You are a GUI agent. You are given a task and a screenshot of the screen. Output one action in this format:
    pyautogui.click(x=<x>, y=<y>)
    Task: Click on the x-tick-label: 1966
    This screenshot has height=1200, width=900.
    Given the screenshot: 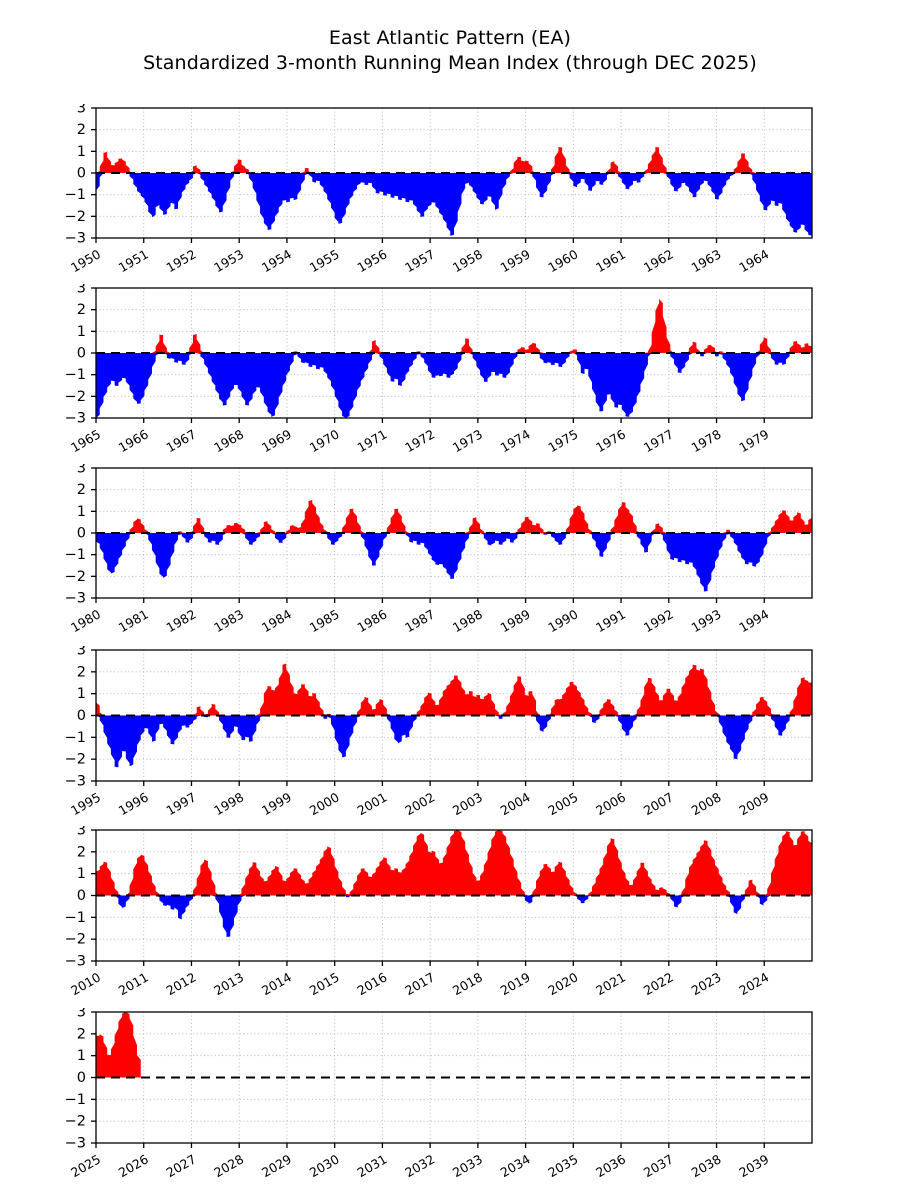 What is the action you would take?
    pyautogui.click(x=133, y=440)
    